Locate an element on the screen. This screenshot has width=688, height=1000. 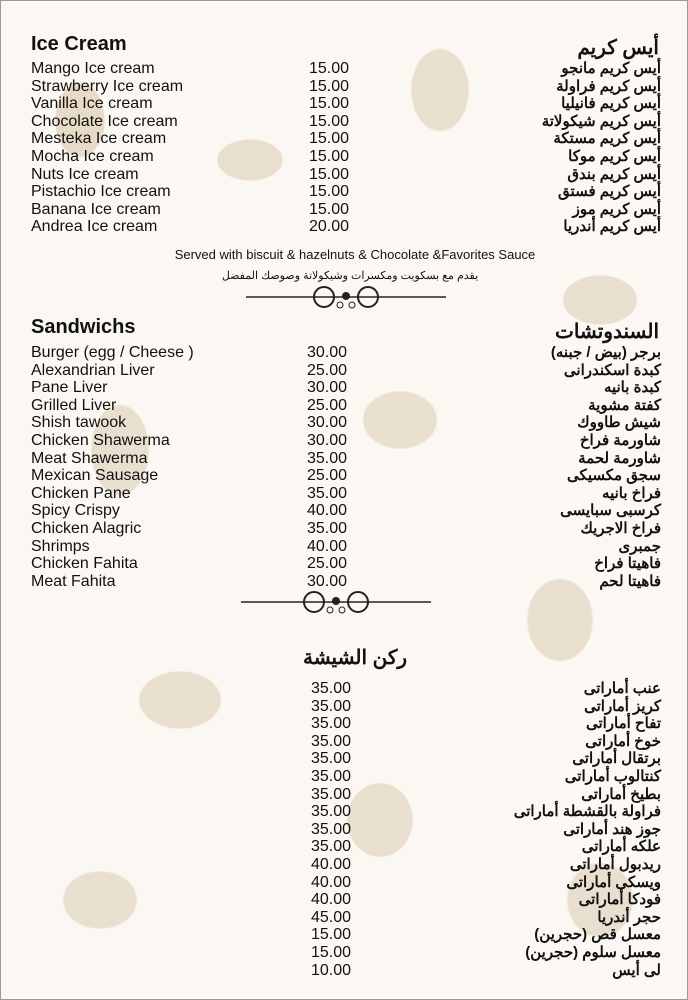
menu-item: 15.00 معسل سلوم (حجرين) is located at coordinates (344, 953).